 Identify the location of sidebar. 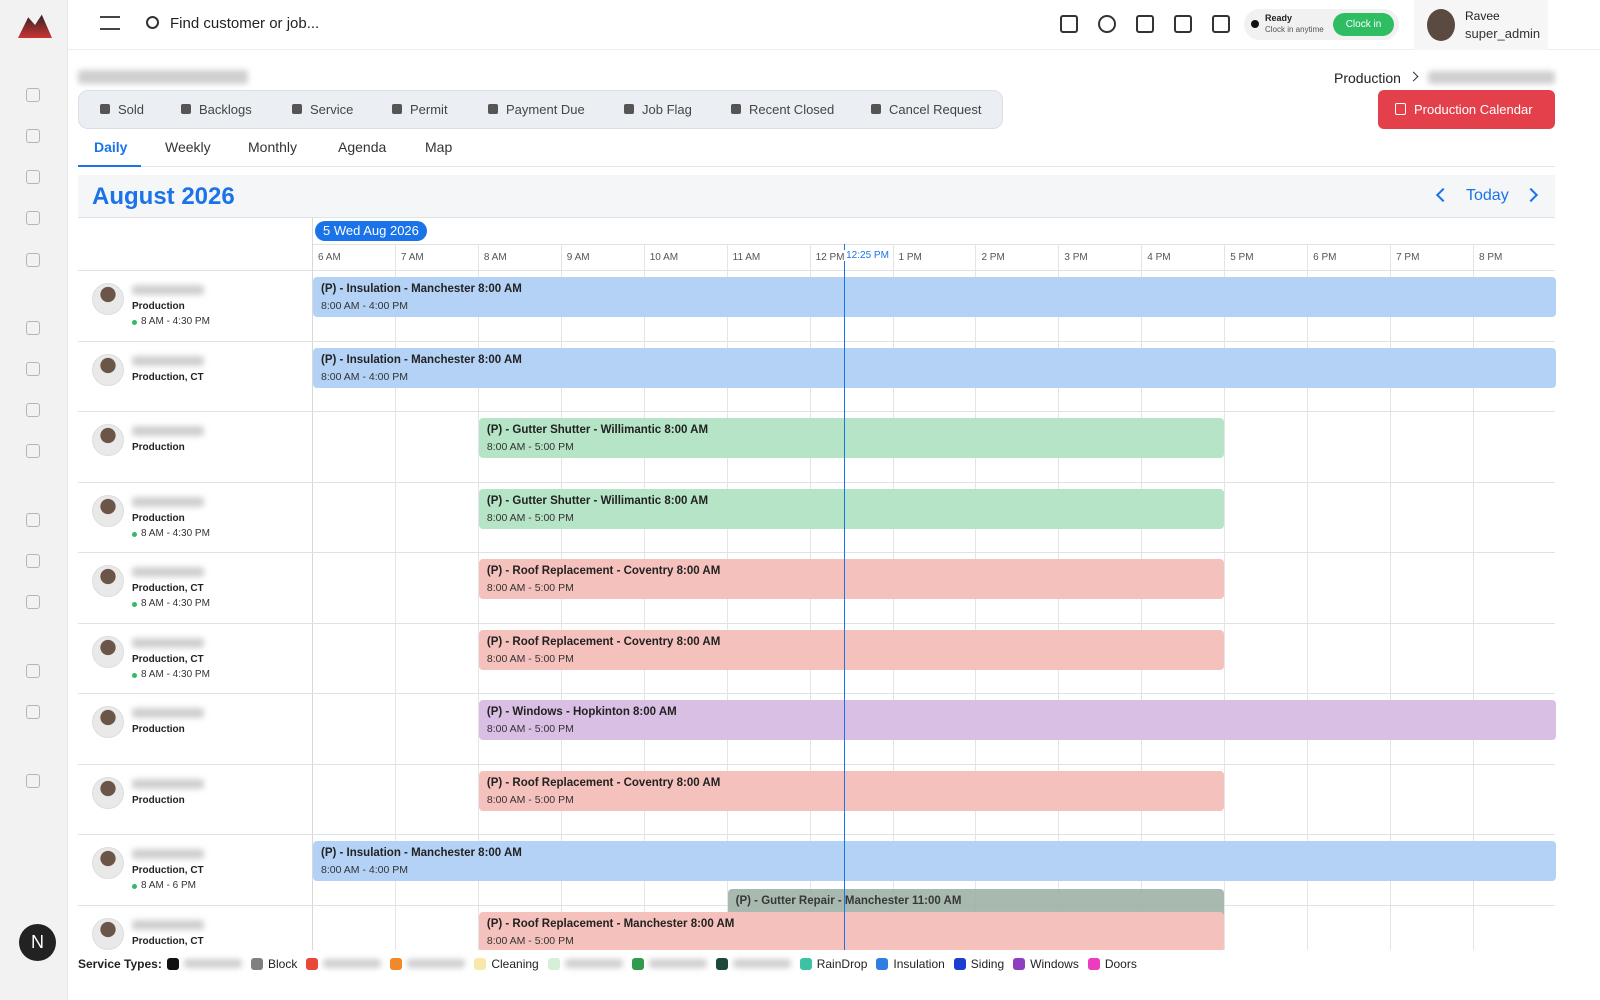
(34, 500).